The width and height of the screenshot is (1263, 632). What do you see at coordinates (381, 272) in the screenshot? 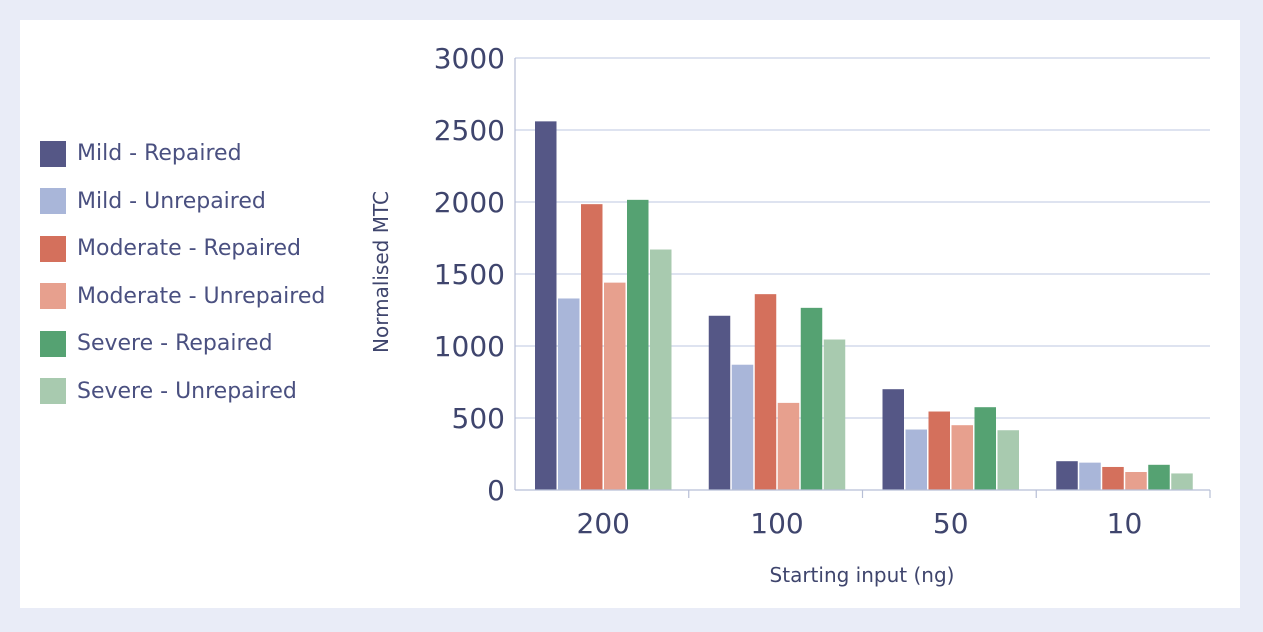
I see `y-axis-label: Normalised MTC` at bounding box center [381, 272].